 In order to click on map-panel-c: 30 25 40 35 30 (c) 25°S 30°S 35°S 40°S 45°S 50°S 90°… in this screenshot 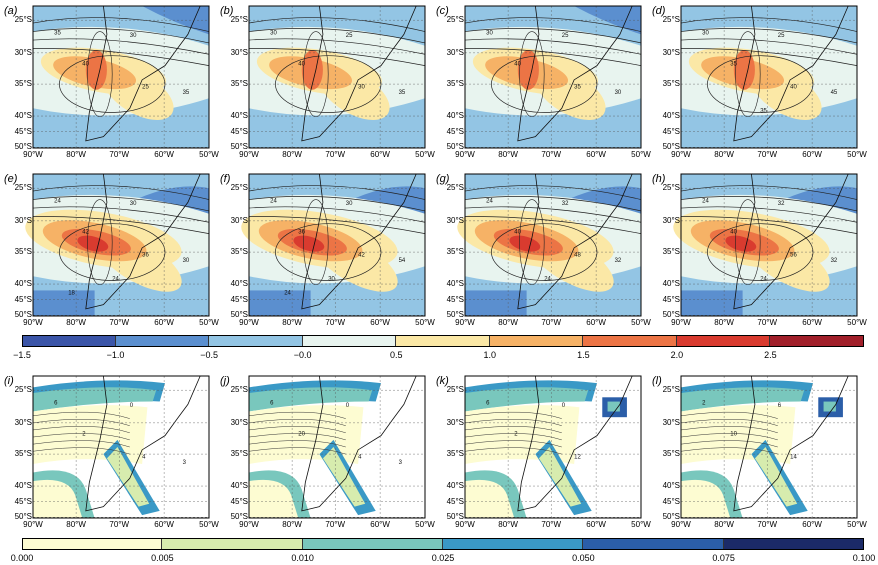, I will do `click(543, 82)`.